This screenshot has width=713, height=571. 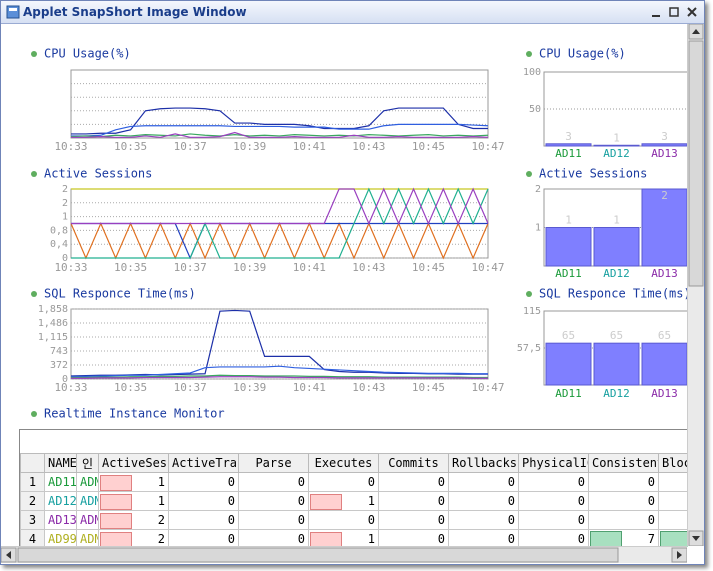 I want to click on section-title: Realtime Instance Monitor, so click(x=134, y=414).